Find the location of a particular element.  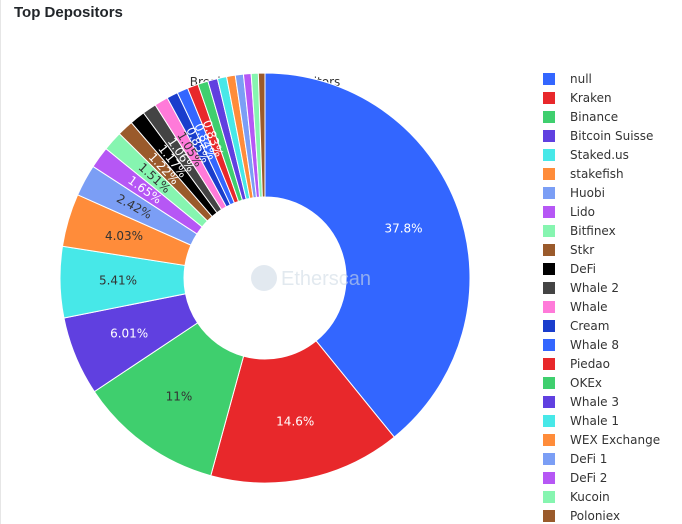

legend-label: Whale is located at coordinates (589, 307).